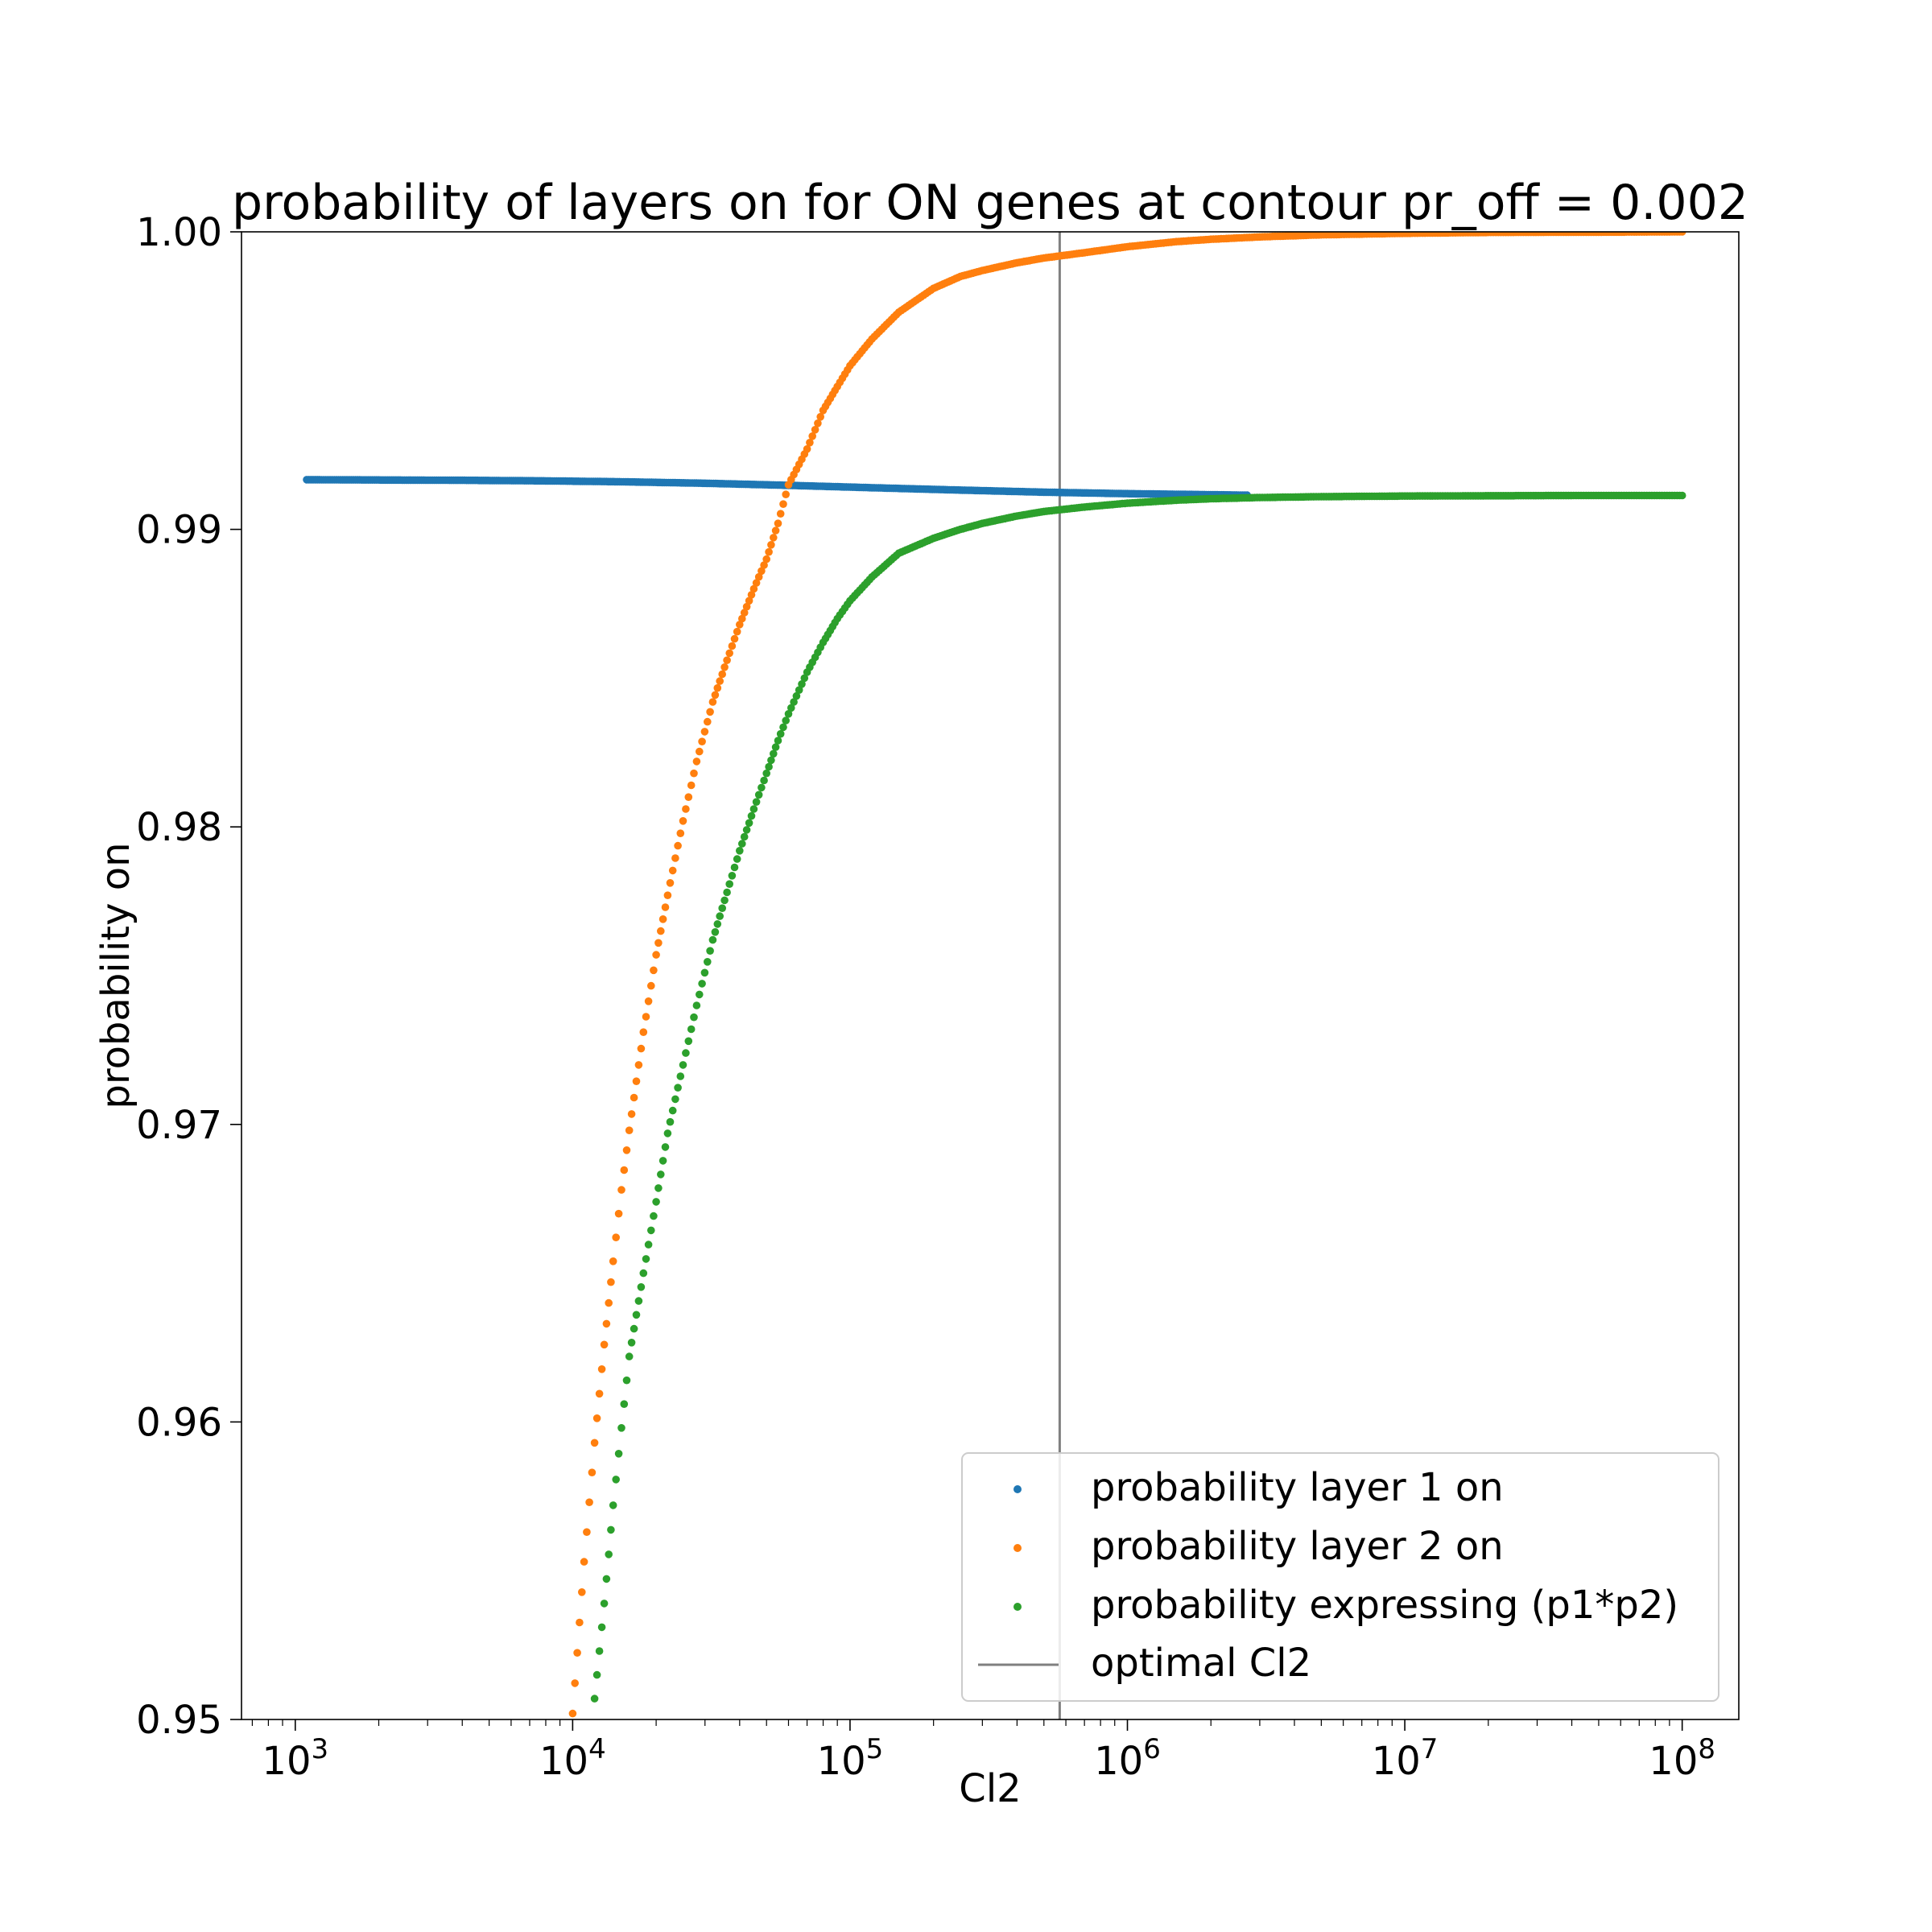  I want to click on legend-marker-layer2, so click(1017, 1548).